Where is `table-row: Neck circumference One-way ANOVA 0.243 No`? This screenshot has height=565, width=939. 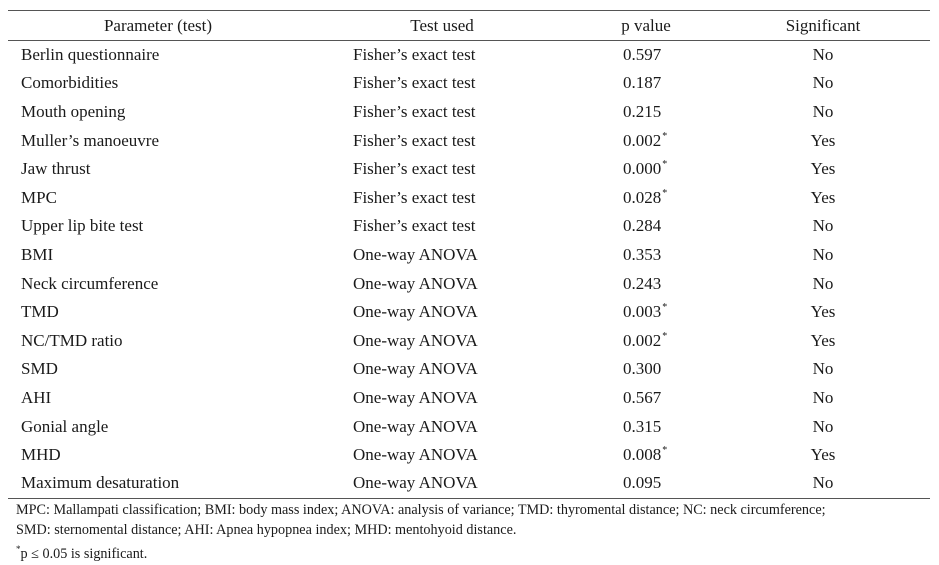
table-row: Neck circumference One-way ANOVA 0.243 No is located at coordinates (469, 283).